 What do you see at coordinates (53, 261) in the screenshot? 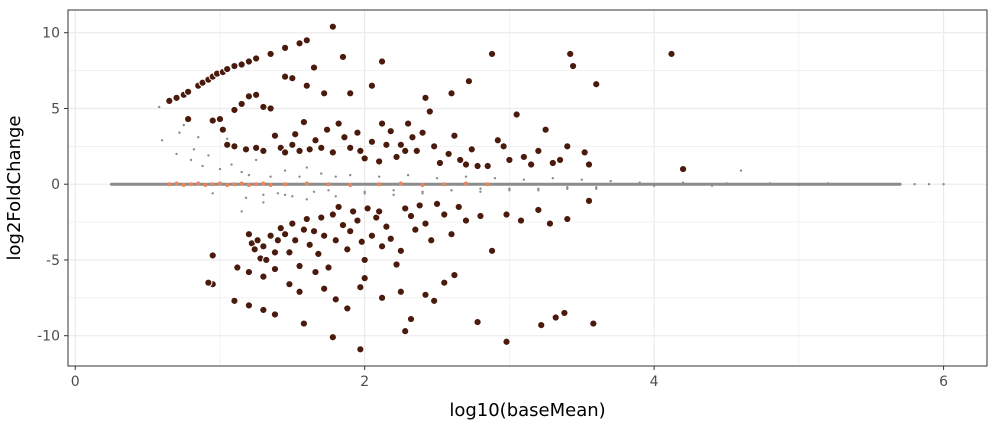
I see `y-tick-label: -5` at bounding box center [53, 261].